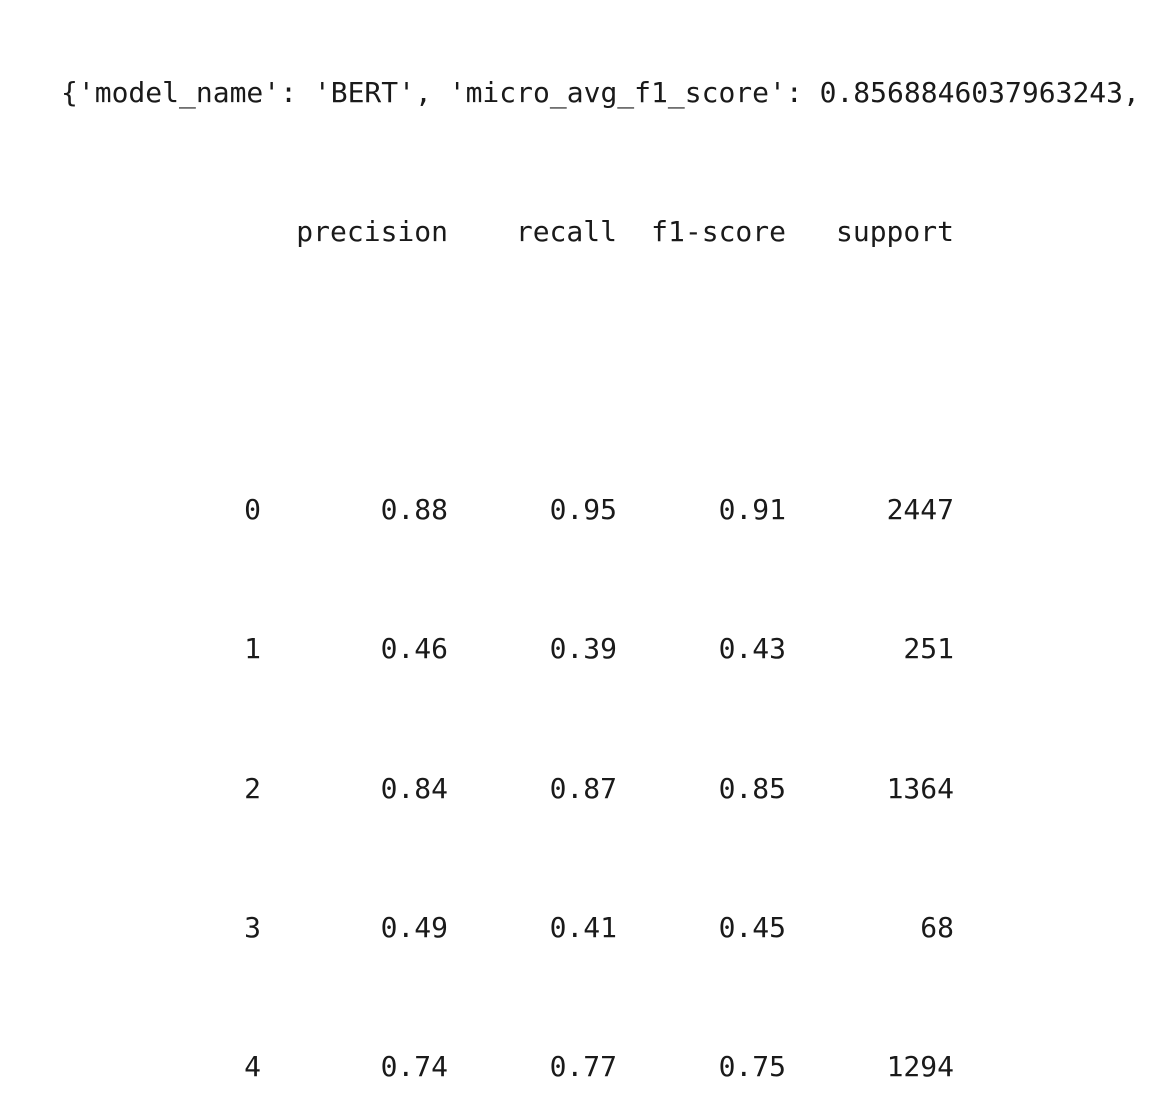 This screenshot has width=1160, height=1100. I want to click on row-label: 3, so click(252, 927).